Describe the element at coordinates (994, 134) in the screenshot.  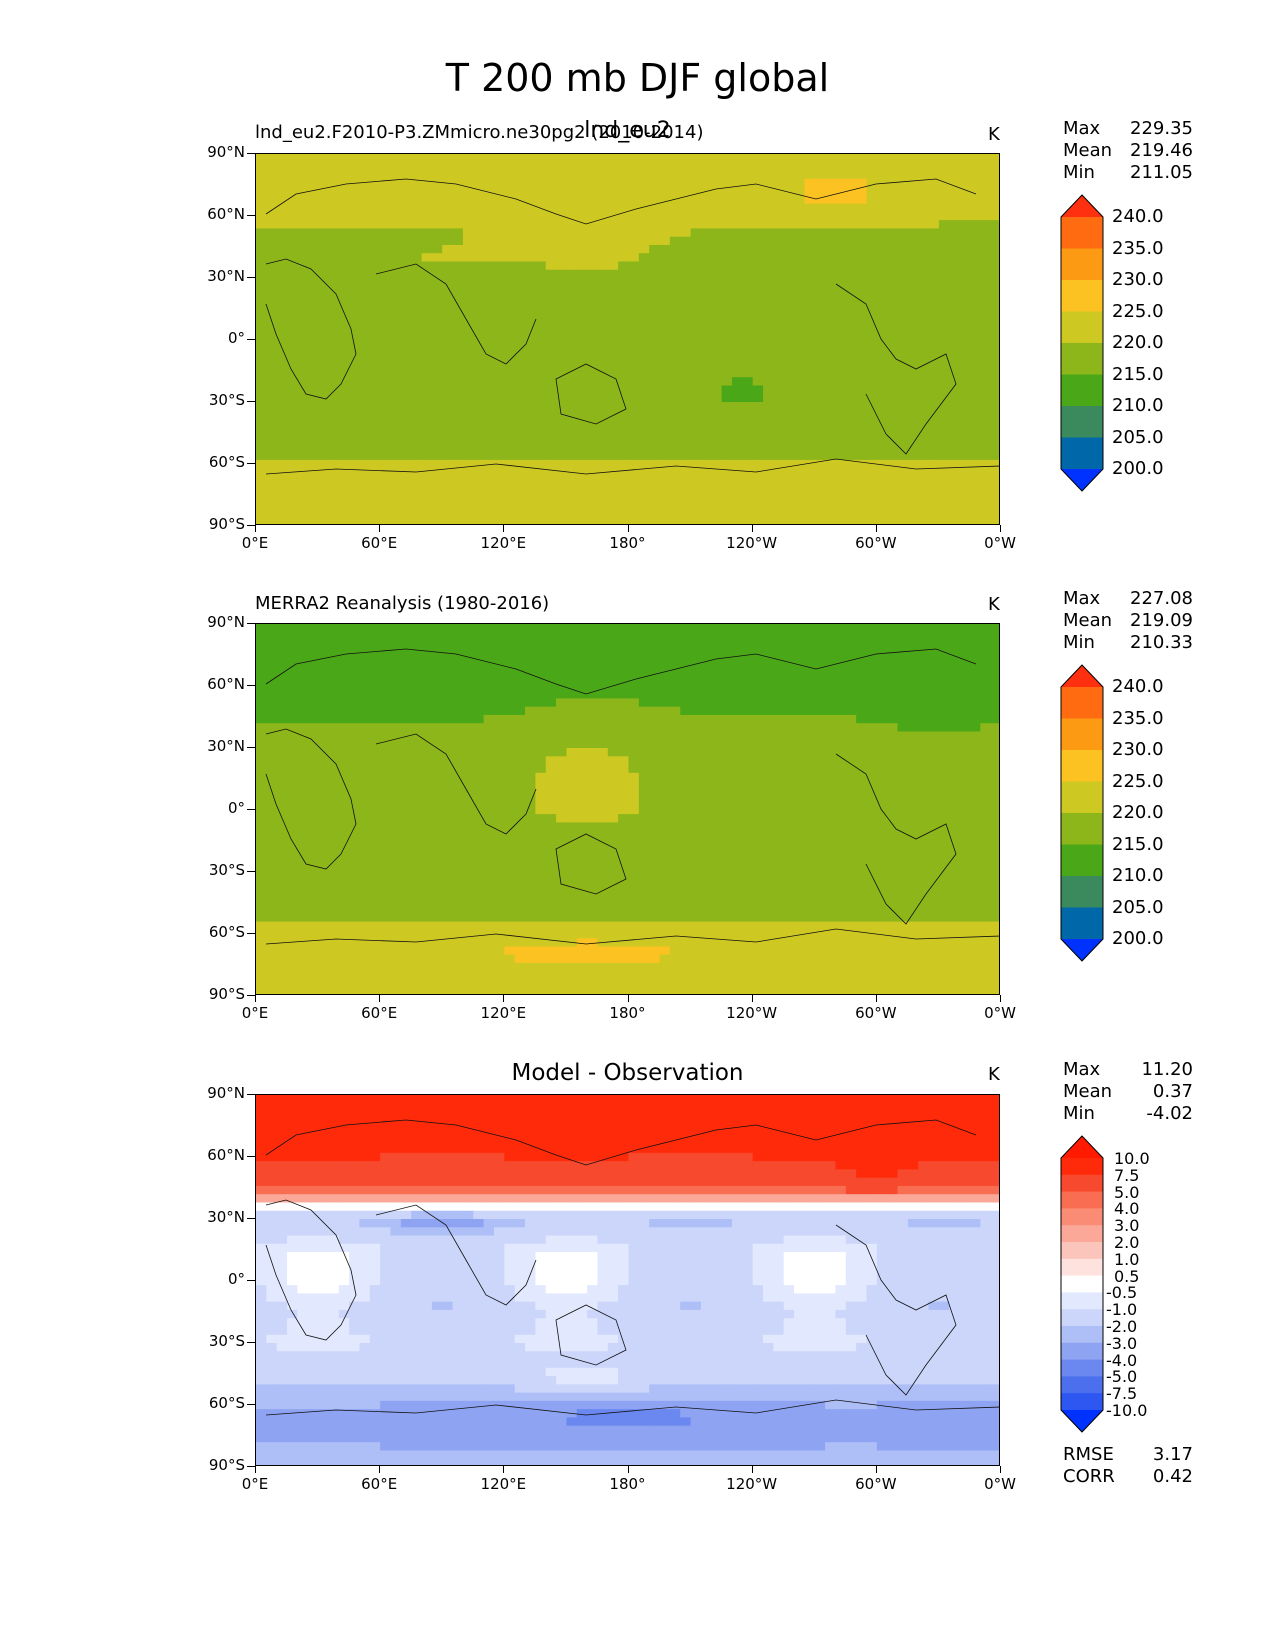
I see `units-label: K` at that location.